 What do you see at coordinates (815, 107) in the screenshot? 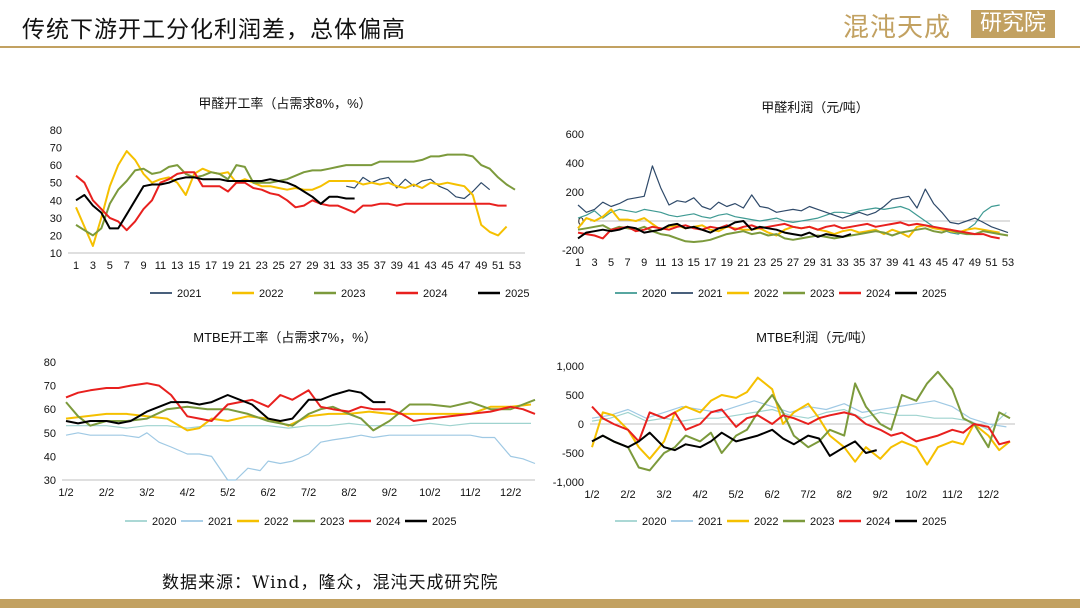
I see `chart-title: 甲醛利润（元/吨）` at bounding box center [815, 107].